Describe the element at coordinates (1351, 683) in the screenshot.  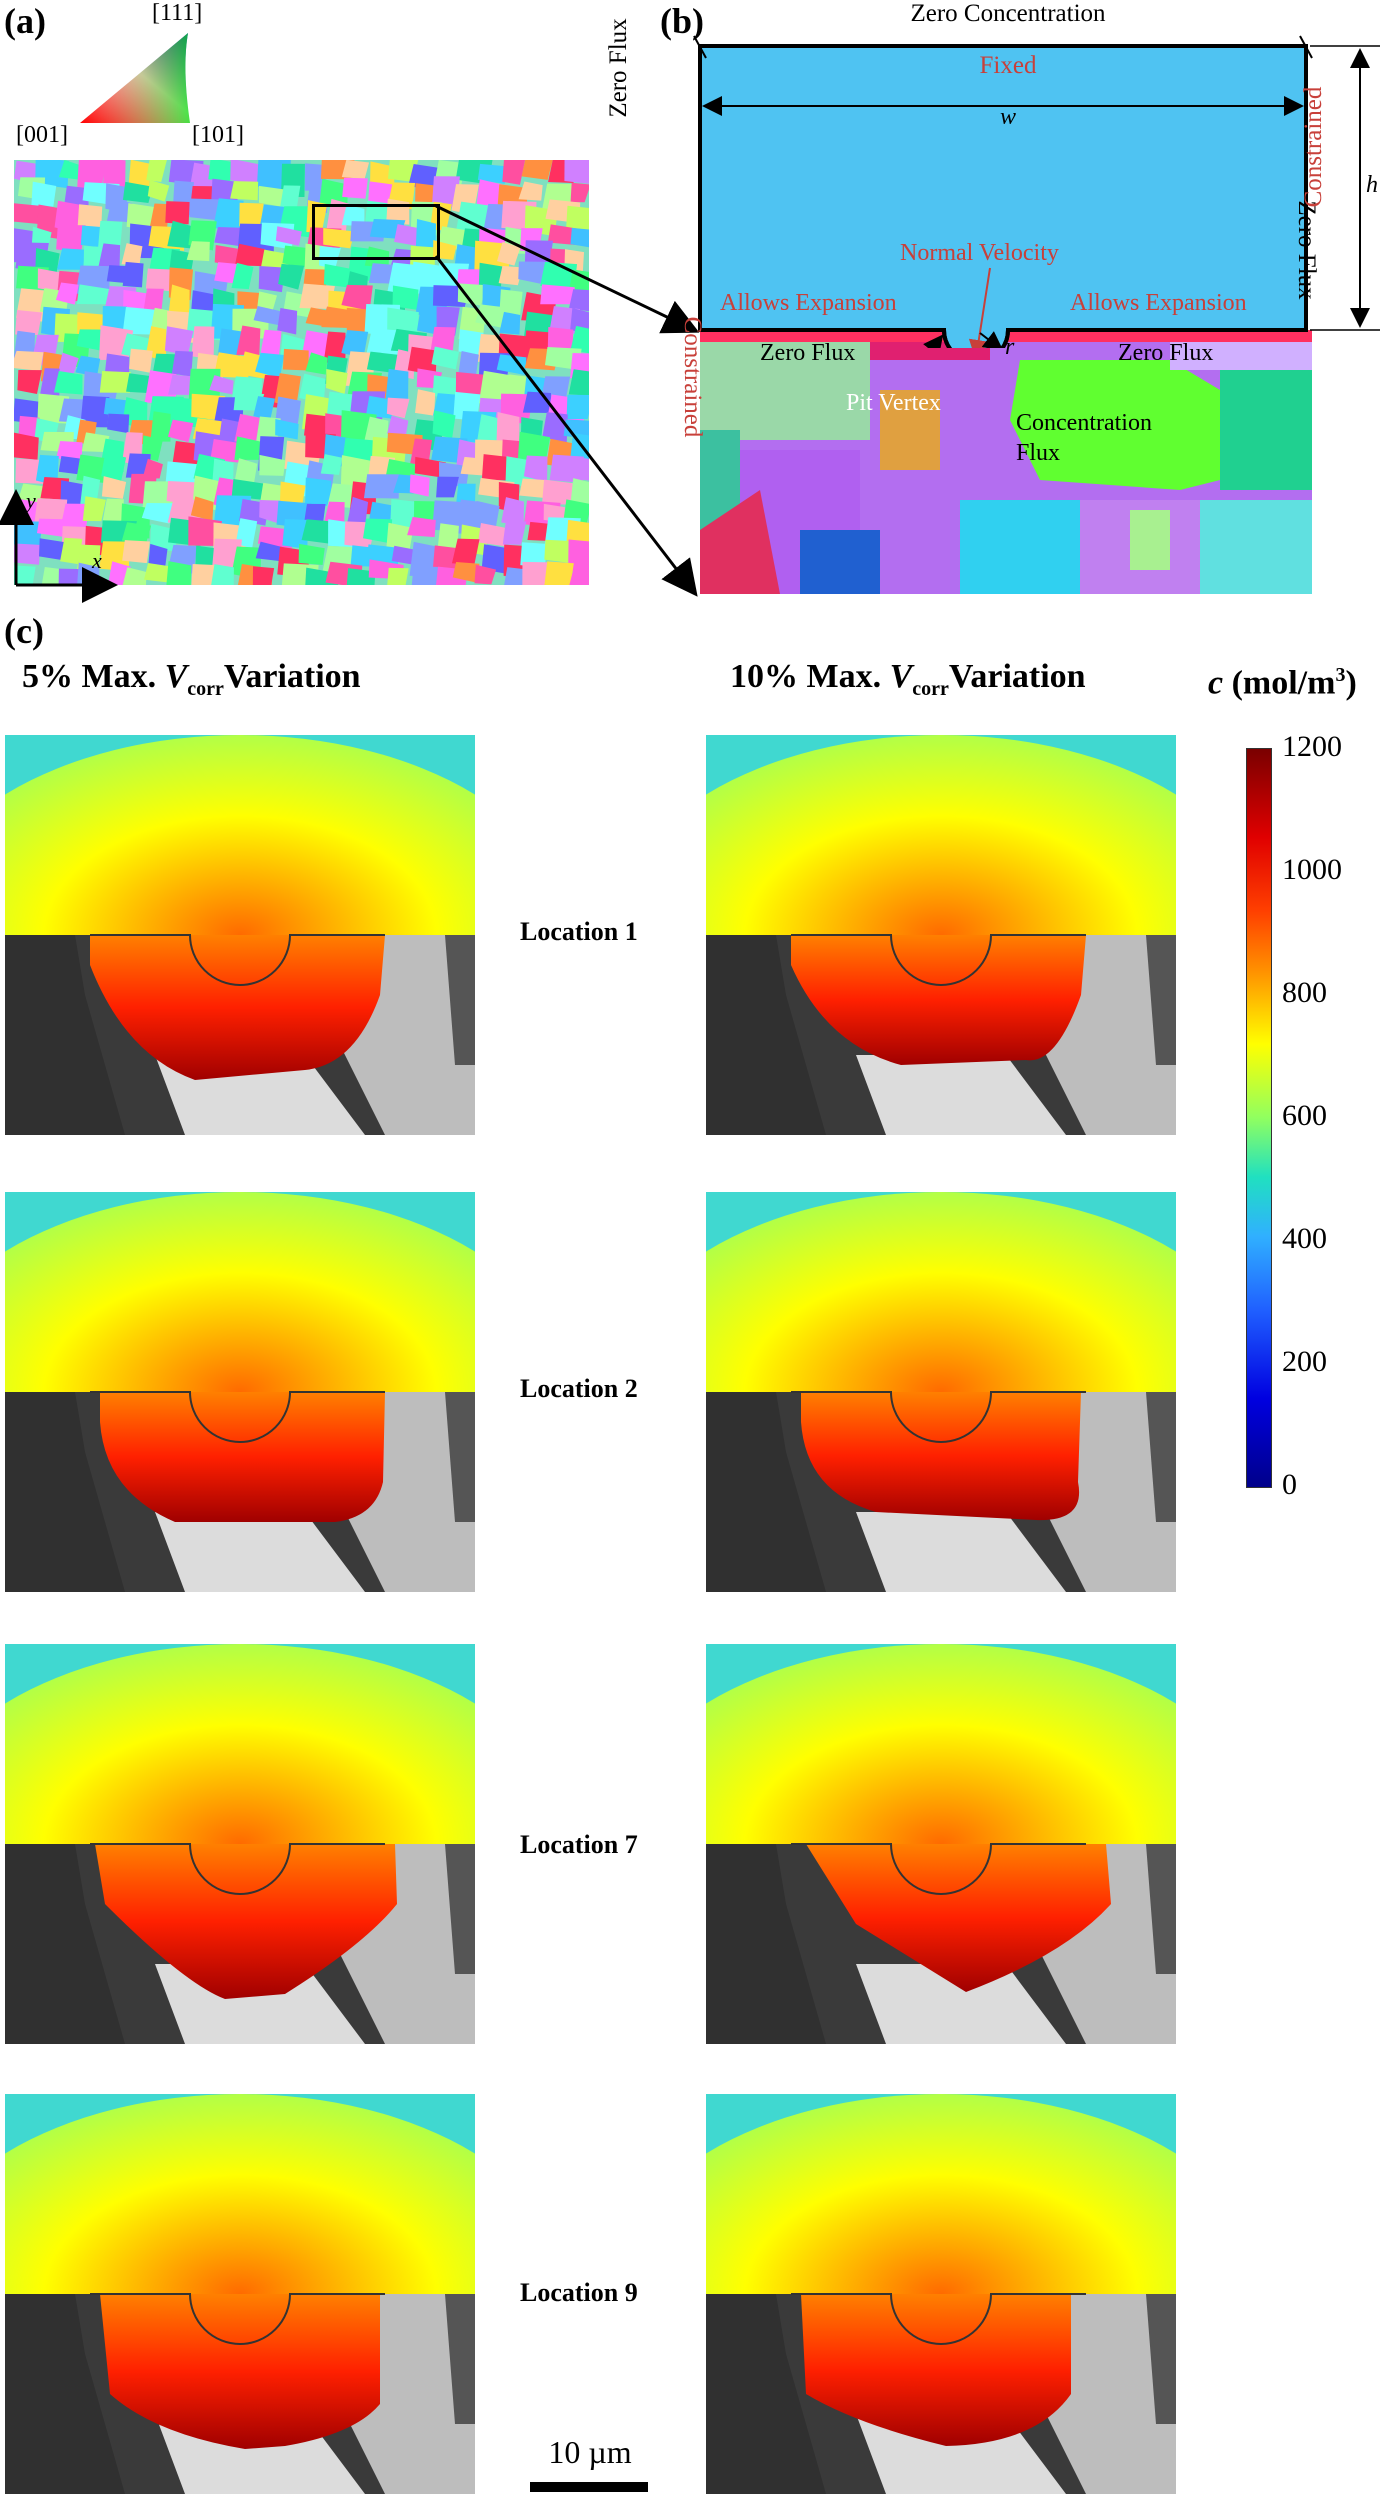
I see `colorbar-title-close: )` at that location.